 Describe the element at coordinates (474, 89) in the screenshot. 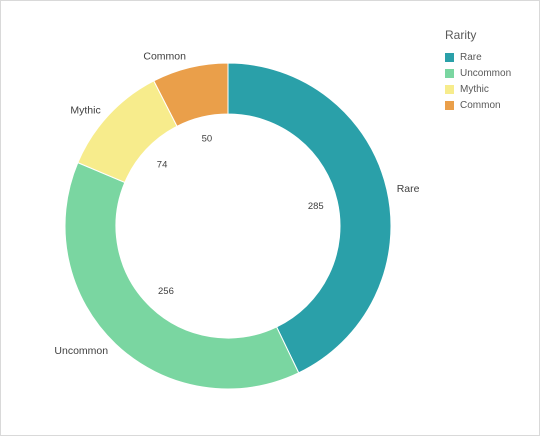

I see `legend-label-mythic: Mythic` at that location.